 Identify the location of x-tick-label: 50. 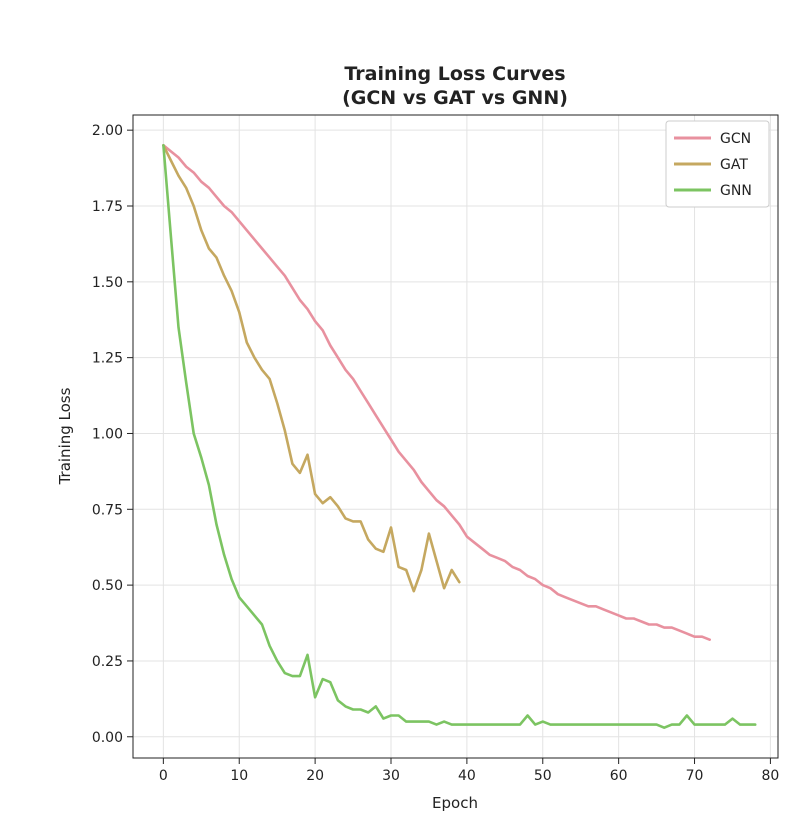
(543, 776).